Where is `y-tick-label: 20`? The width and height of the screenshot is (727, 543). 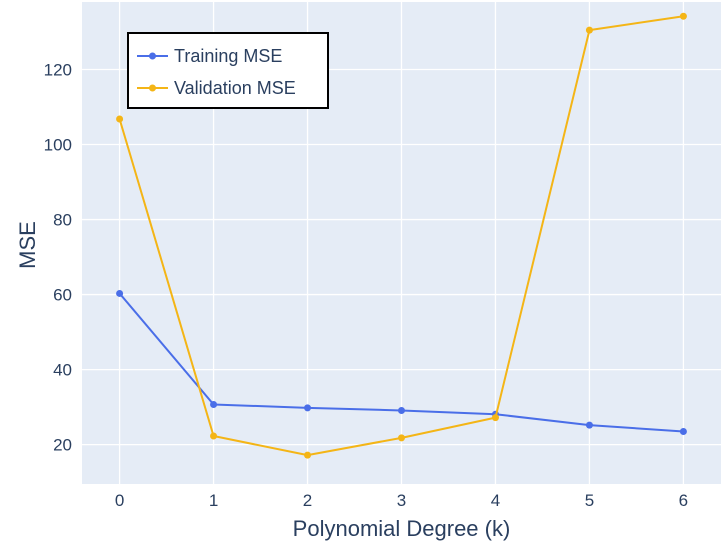
y-tick-label: 20 is located at coordinates (62, 445).